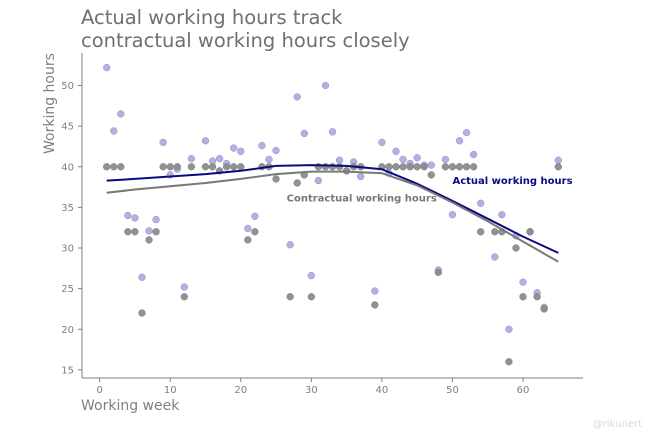 The image size is (648, 432). I want to click on x-tick-label: 20, so click(240, 390).